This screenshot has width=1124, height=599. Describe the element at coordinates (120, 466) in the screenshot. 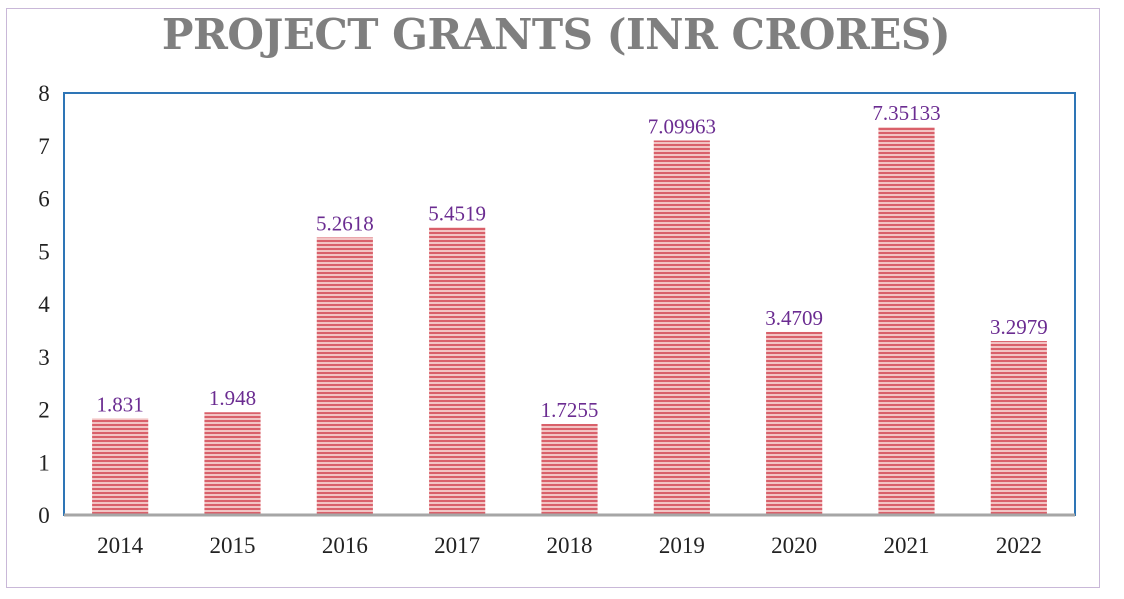

I see `bar-2014` at that location.